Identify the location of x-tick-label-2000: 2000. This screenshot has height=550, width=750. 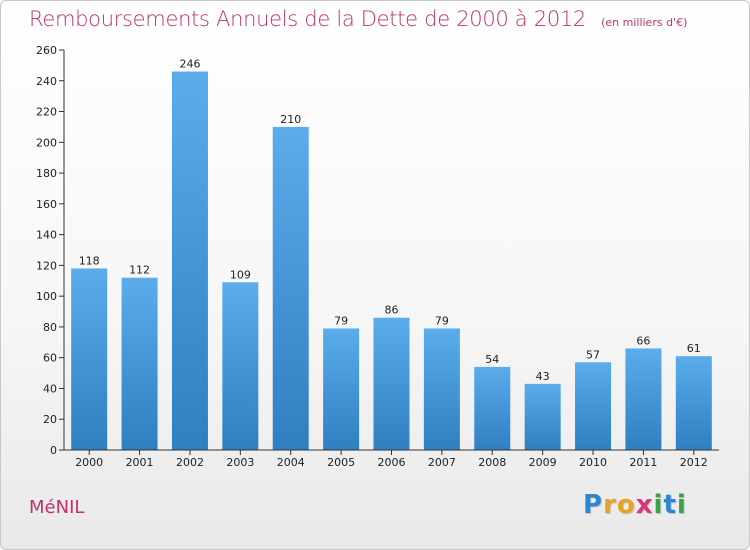
(89, 462).